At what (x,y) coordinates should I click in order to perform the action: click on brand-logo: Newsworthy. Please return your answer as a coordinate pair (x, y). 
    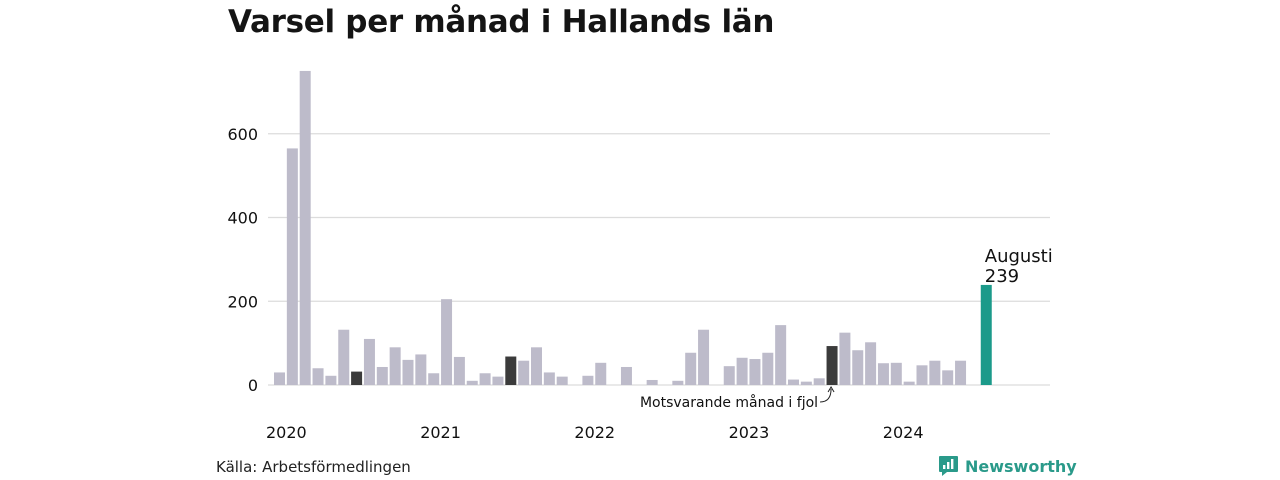
    Looking at the image, I should click on (1007, 466).